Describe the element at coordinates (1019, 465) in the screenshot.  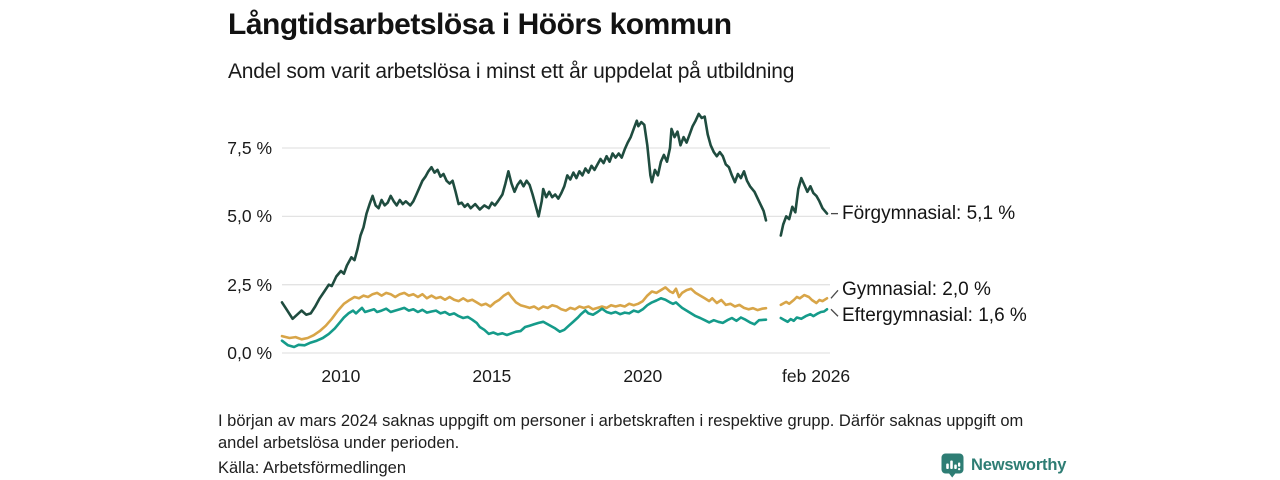
I see `brand-name: Newsworthy` at that location.